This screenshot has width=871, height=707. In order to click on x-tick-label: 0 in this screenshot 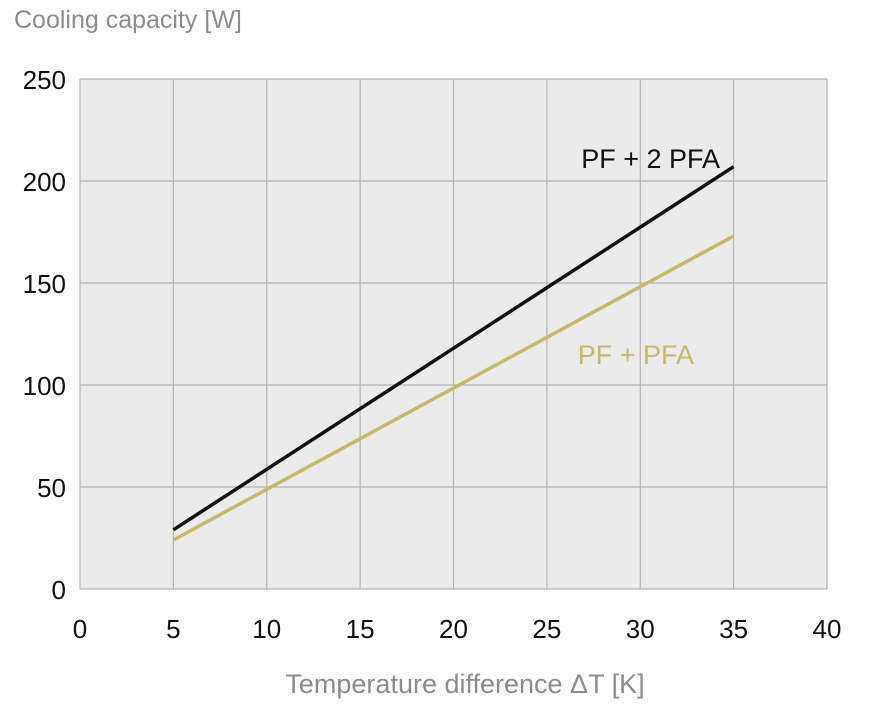, I will do `click(80, 629)`.